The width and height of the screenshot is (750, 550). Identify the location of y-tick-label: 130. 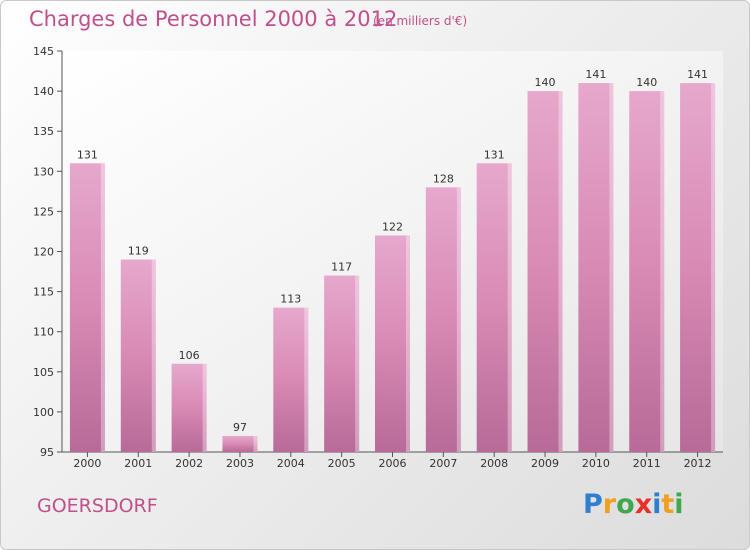
(43, 171).